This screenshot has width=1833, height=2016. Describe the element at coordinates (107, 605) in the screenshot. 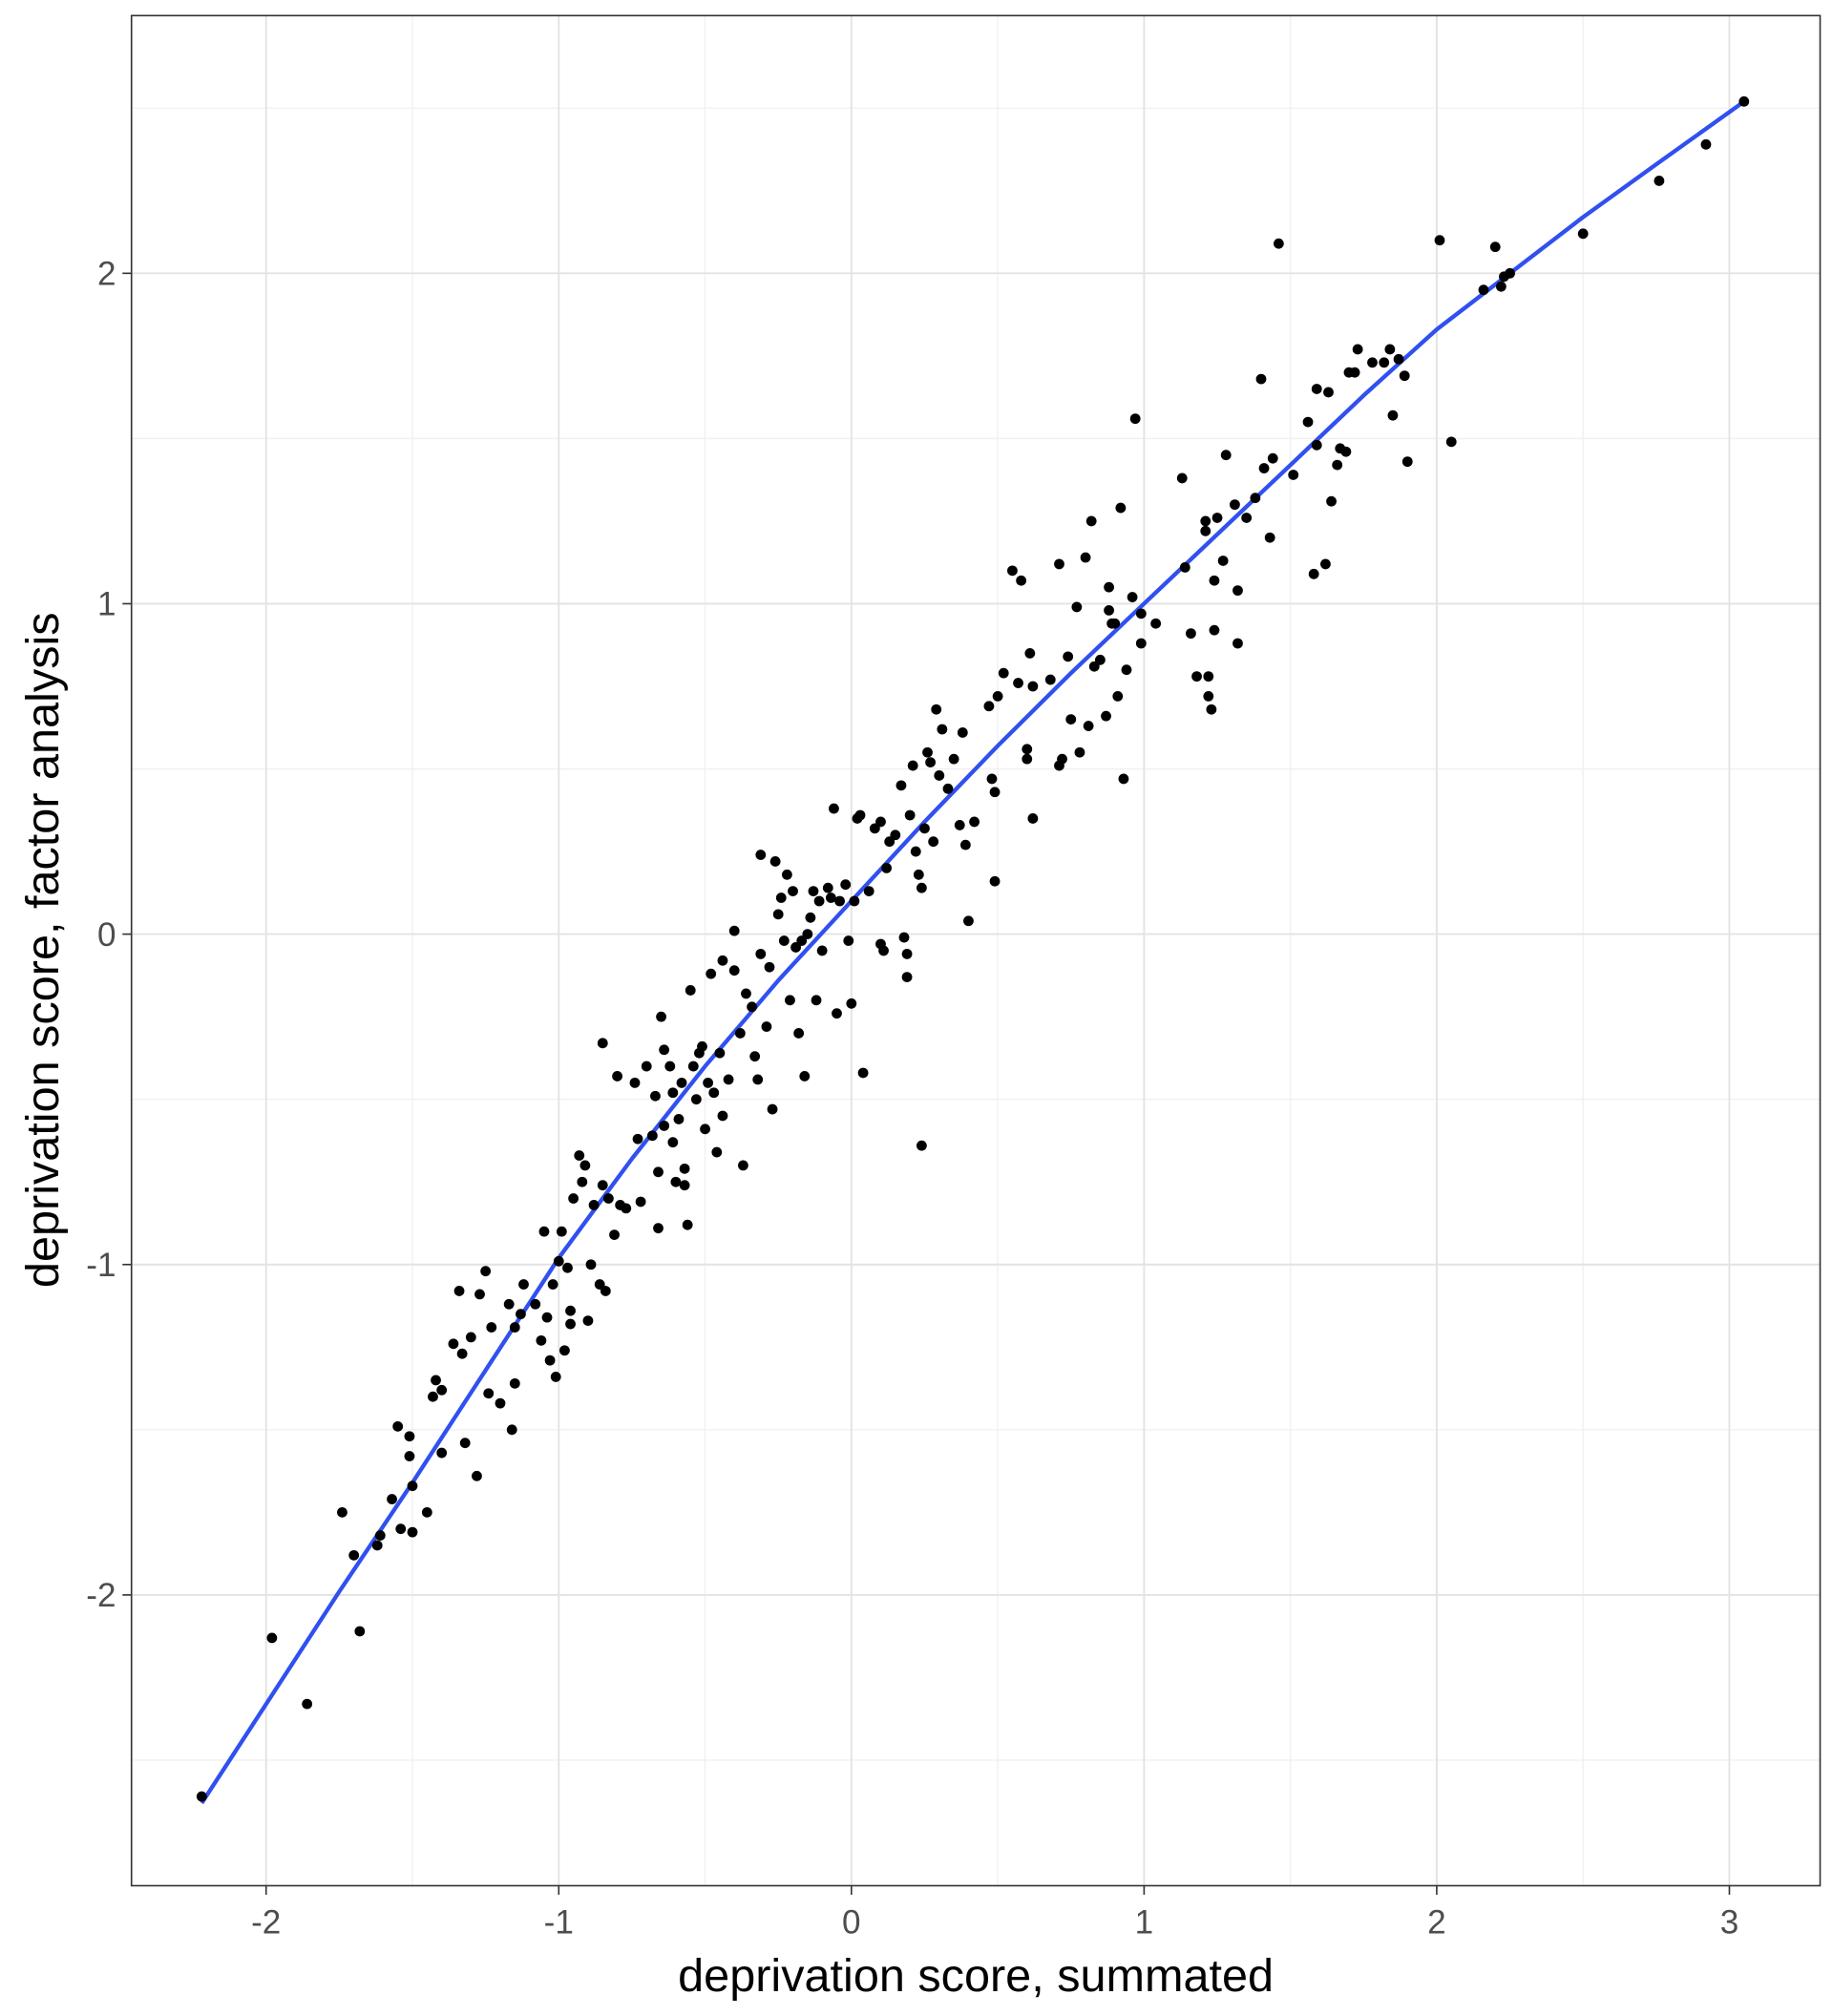

I see `y-tick-label: 1` at that location.